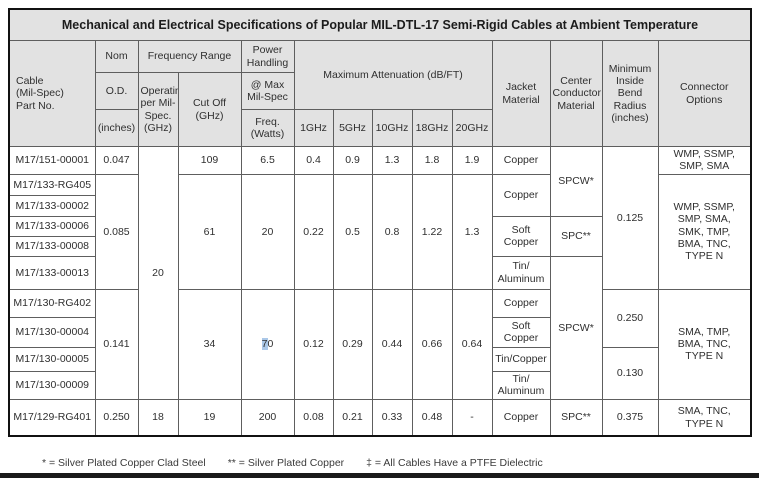  What do you see at coordinates (52, 184) in the screenshot?
I see `part-cell: M17/133-RG405` at bounding box center [52, 184].